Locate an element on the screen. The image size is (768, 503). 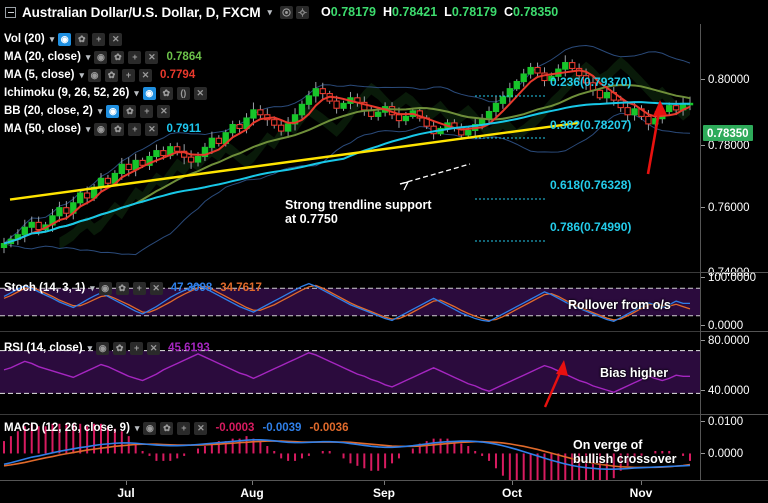
legend-caret-ma5: ▾ is located at coordinates (82, 74).